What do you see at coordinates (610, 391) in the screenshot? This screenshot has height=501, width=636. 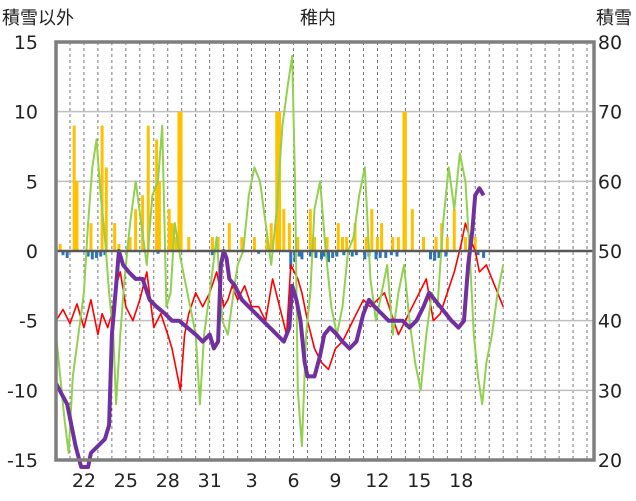 I see `right-tick-label: 30` at bounding box center [610, 391].